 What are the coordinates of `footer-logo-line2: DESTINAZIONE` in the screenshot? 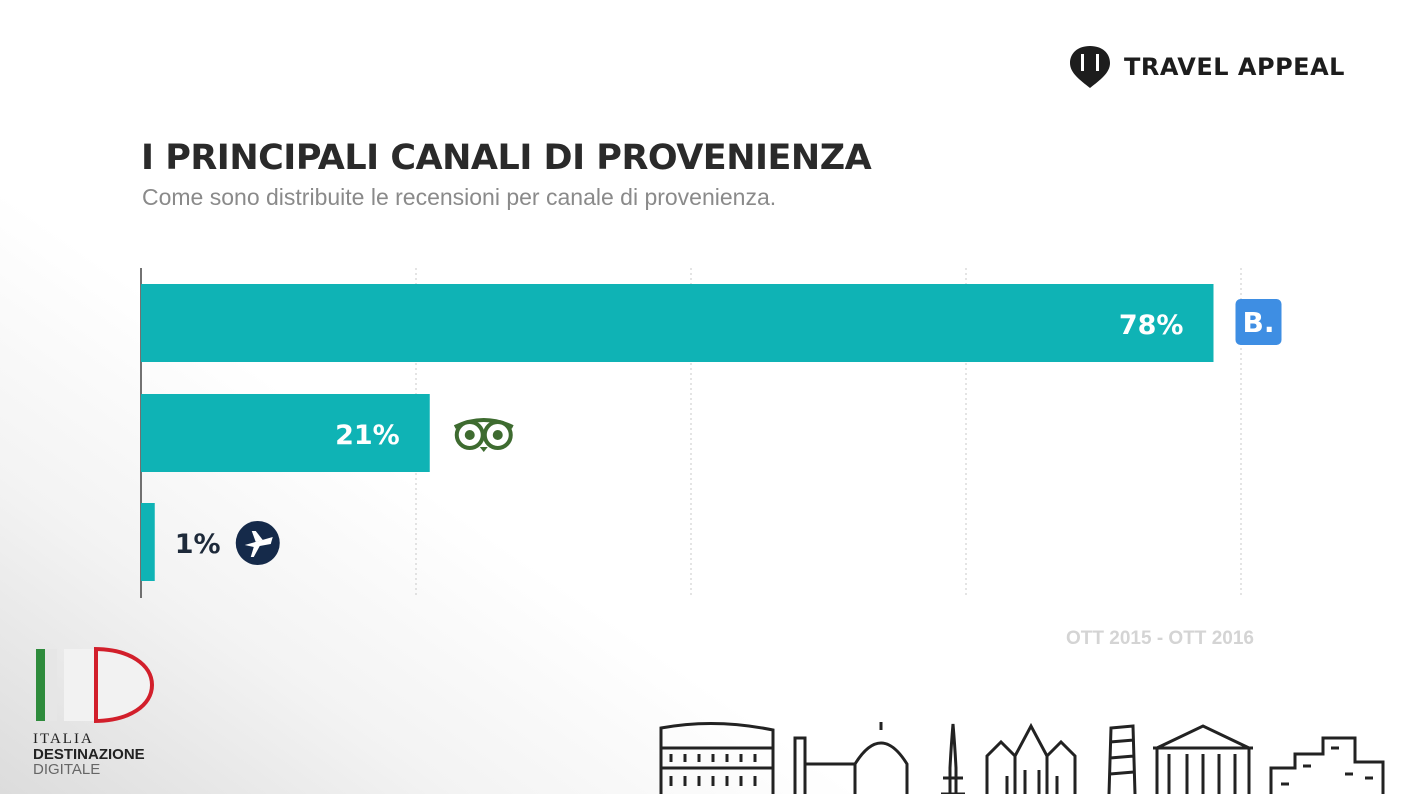 It's located at (89, 754).